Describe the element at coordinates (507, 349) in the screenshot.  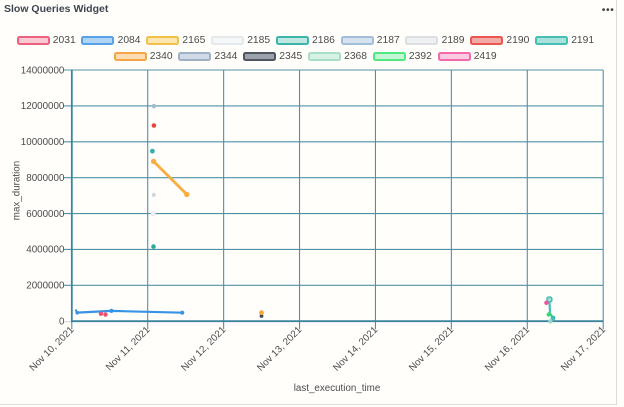
I see `svg-text: Nov 16, 2021` at that location.